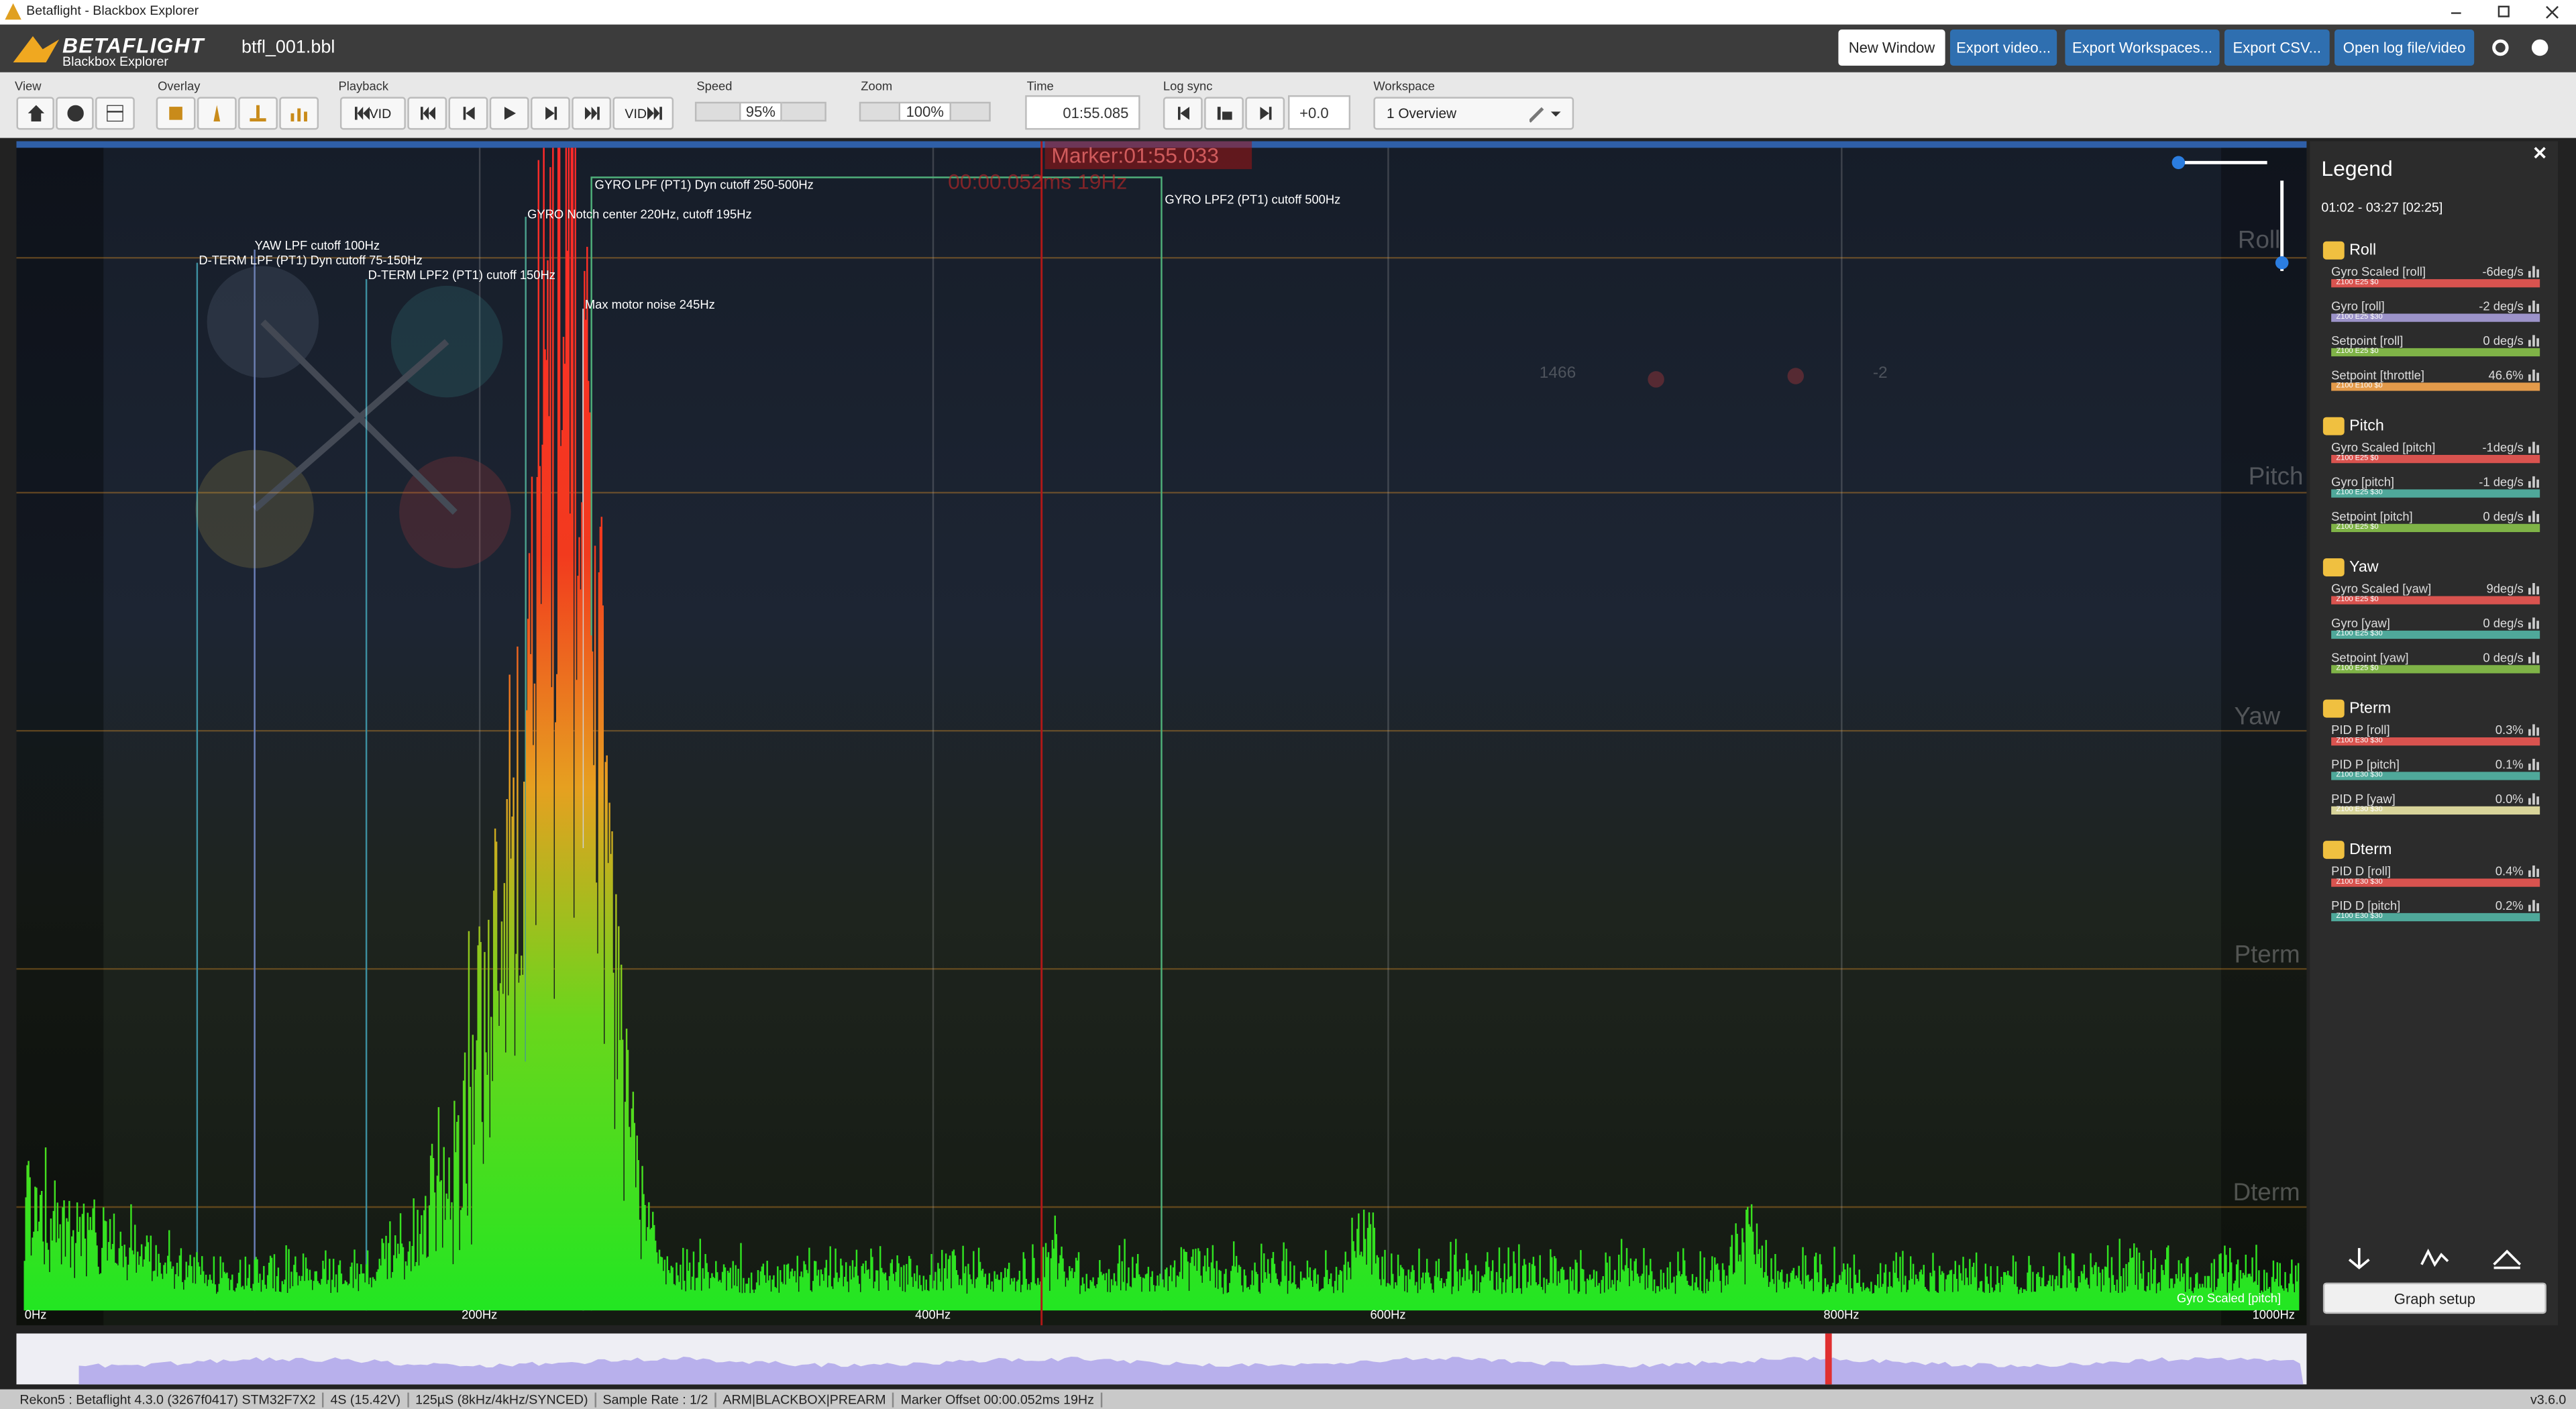 This screenshot has height=1409, width=2576. I want to click on legend-tools, so click(2441, 1258).